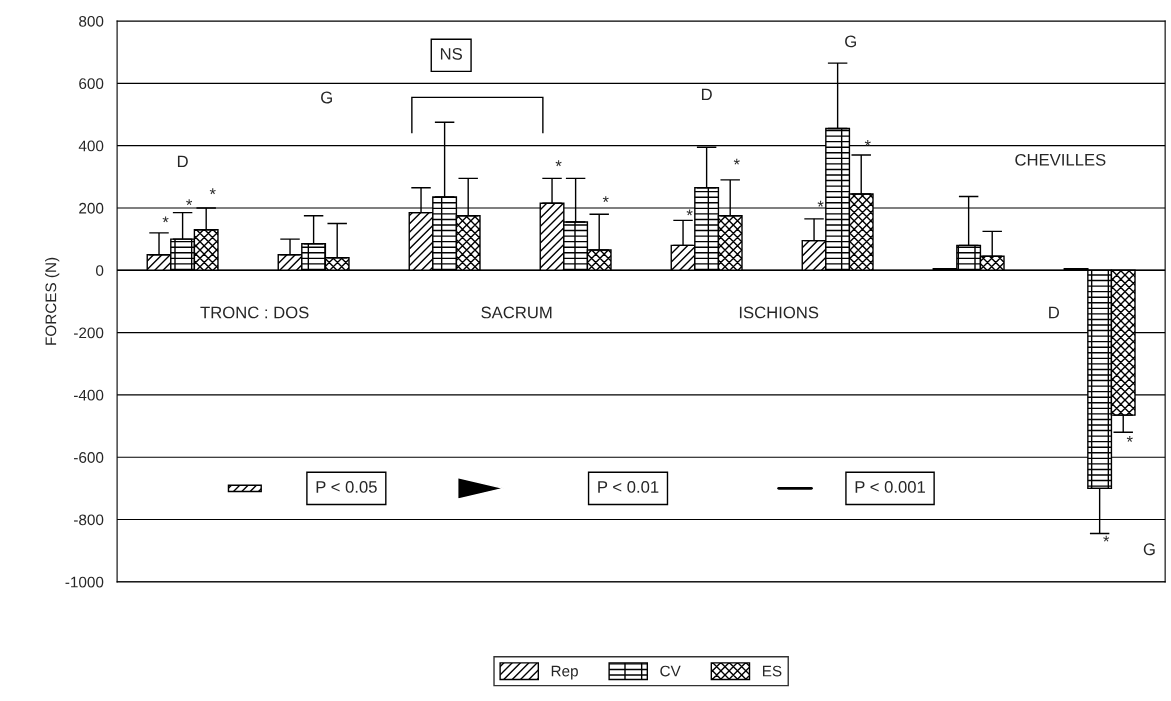 This screenshot has height=701, width=1171. Describe the element at coordinates (670, 671) in the screenshot. I see `legend-label: CV` at that location.